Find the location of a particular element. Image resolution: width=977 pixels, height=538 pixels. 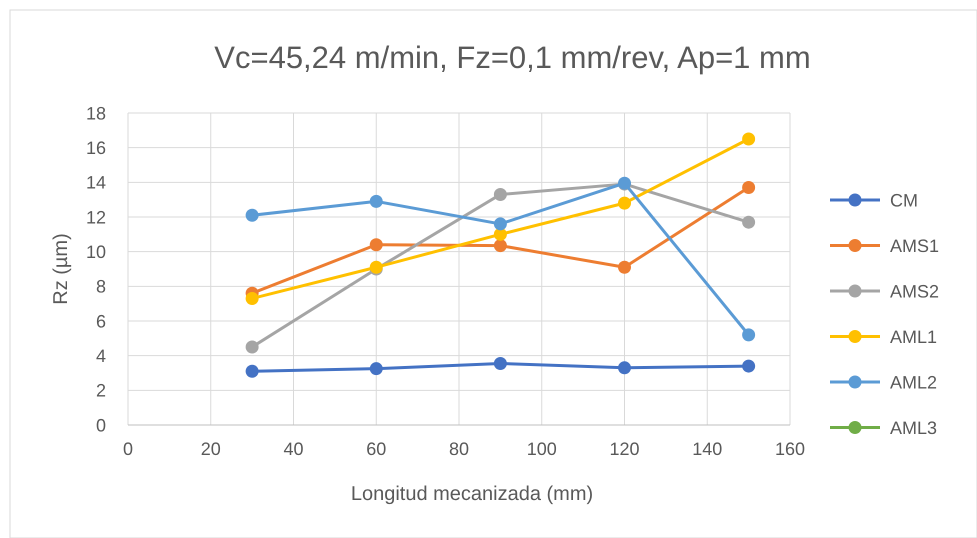

legend-label: AML3 is located at coordinates (914, 428).